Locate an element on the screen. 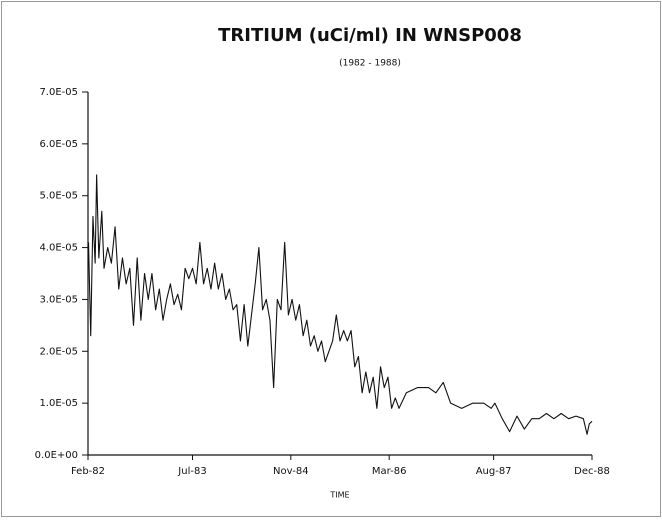  y-tick-label: 4.0E-05 is located at coordinates (58, 248).